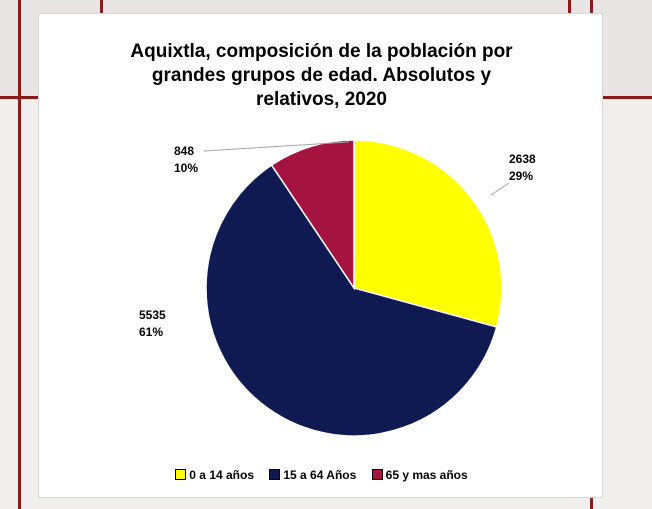 The width and height of the screenshot is (652, 509). I want to click on slice-65-plus, so click(312, 215).